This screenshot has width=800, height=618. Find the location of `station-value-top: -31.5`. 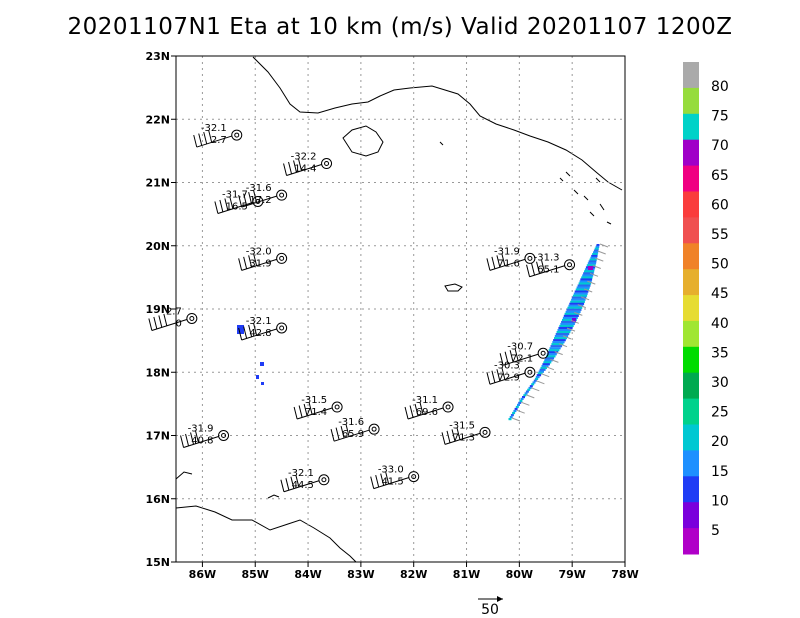

station-value-top: -31.5 is located at coordinates (314, 400).